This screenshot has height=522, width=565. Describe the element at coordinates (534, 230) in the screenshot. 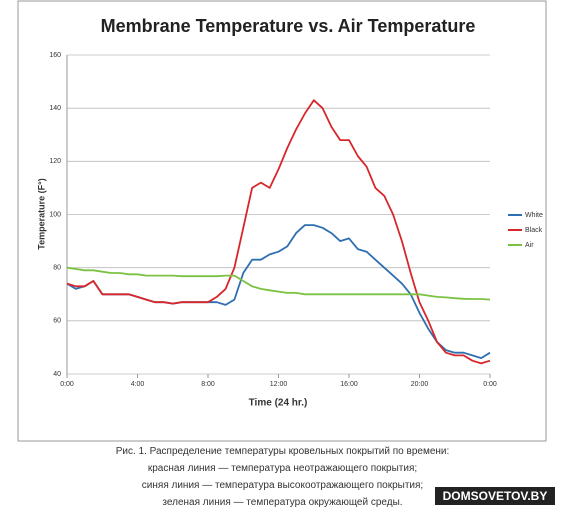

I see `legend-label: Black` at that location.